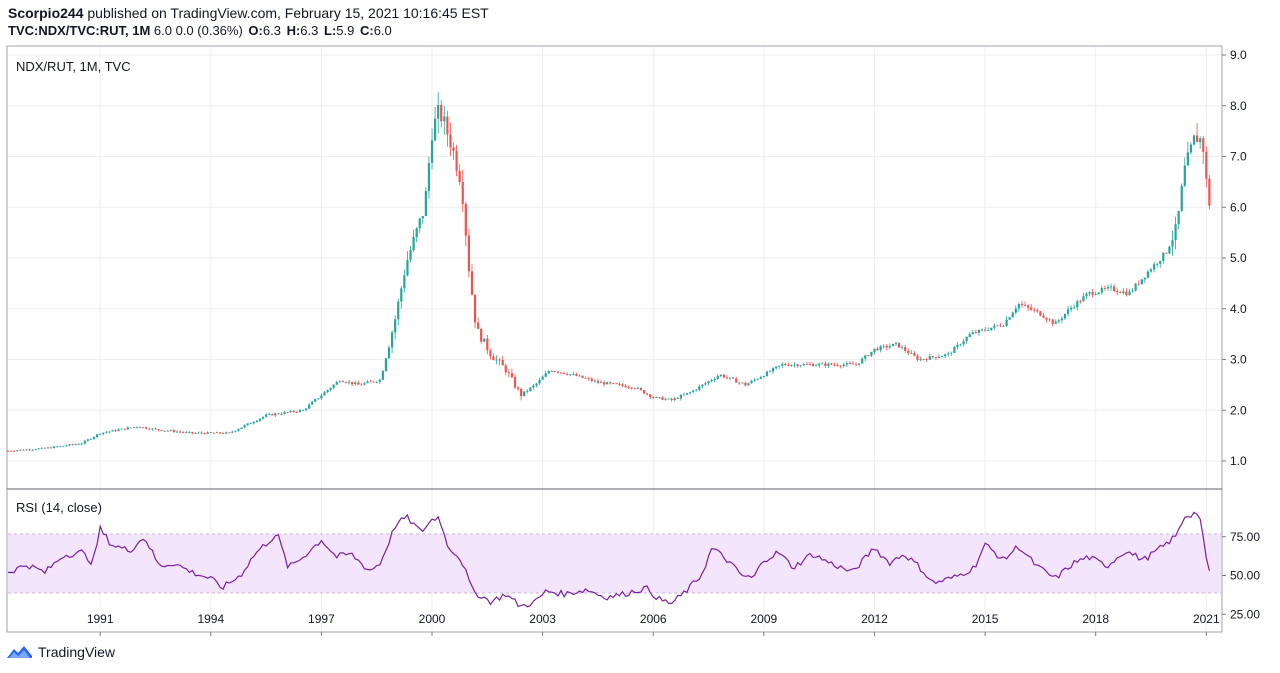 The image size is (1280, 673). Describe the element at coordinates (271, 30) in the screenshot. I see `open-value: 6.3` at that location.